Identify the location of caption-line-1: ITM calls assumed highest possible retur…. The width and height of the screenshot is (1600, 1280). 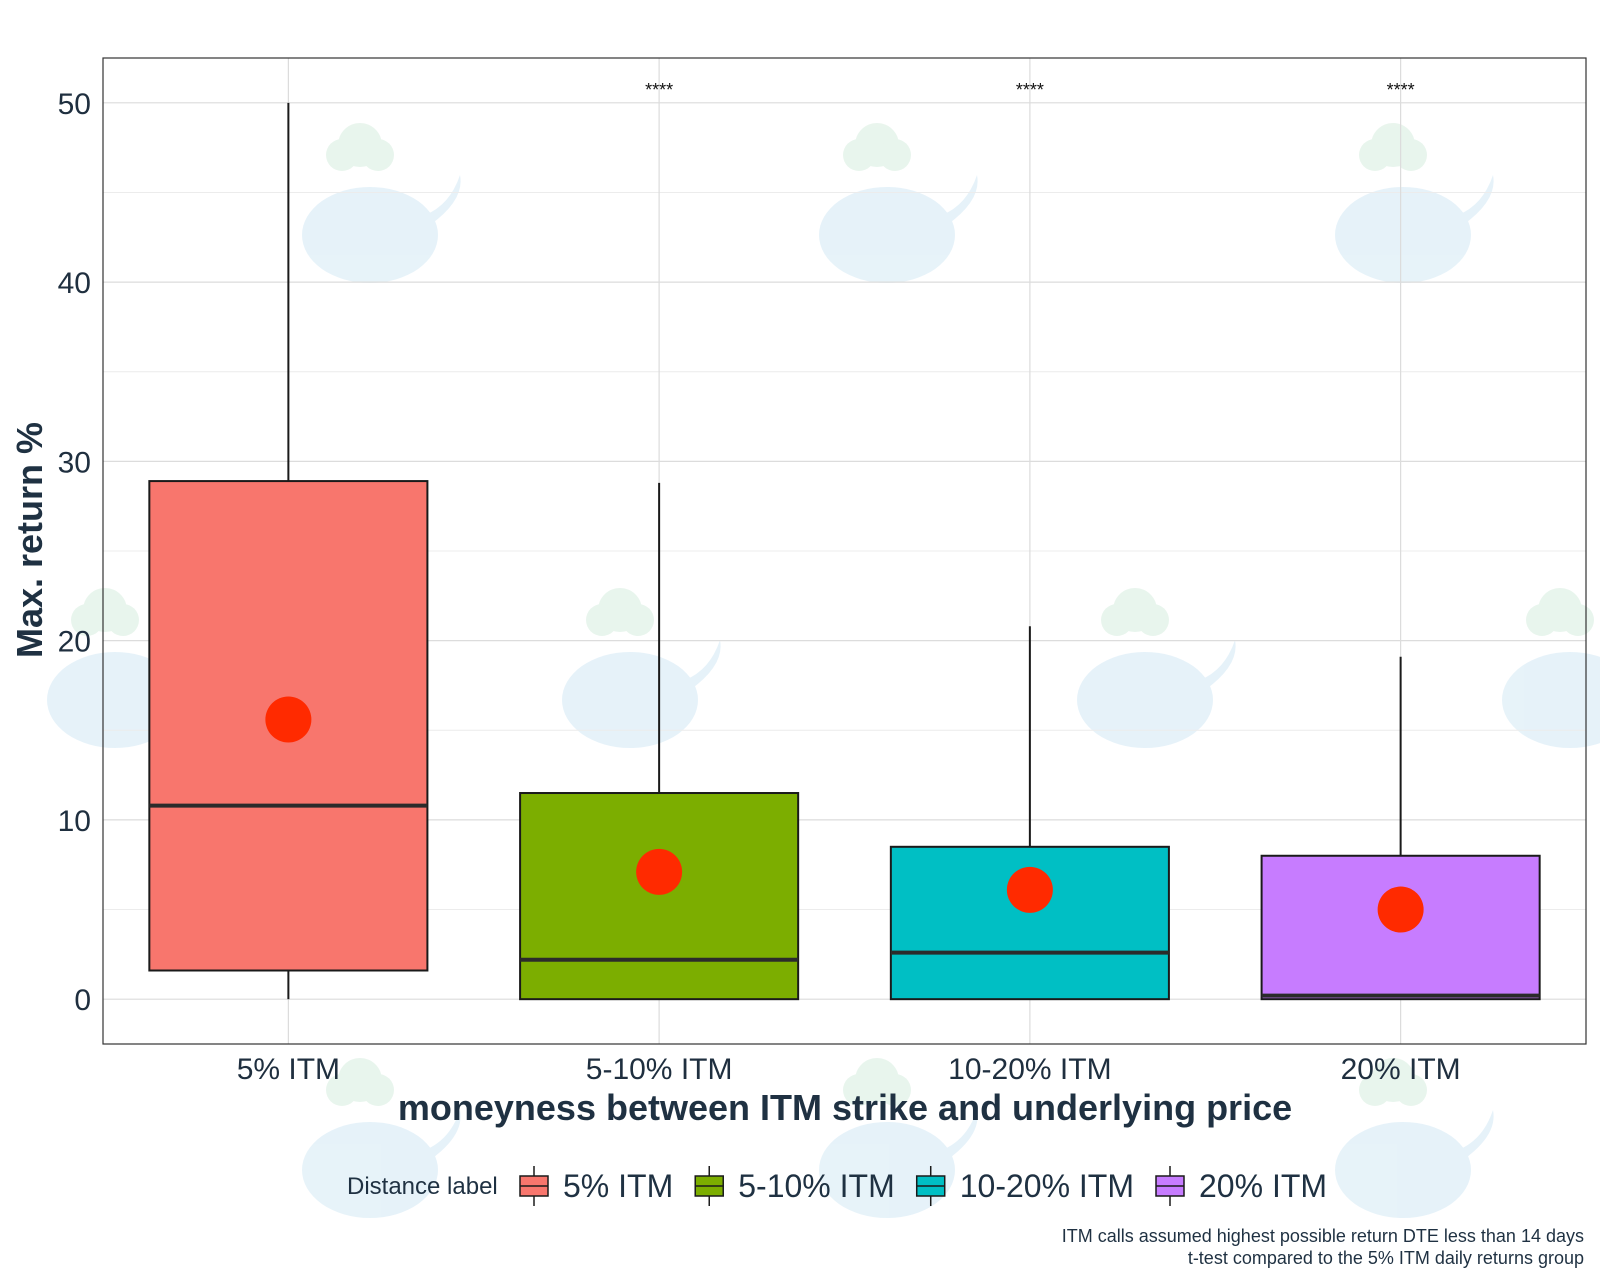
(1323, 1236).